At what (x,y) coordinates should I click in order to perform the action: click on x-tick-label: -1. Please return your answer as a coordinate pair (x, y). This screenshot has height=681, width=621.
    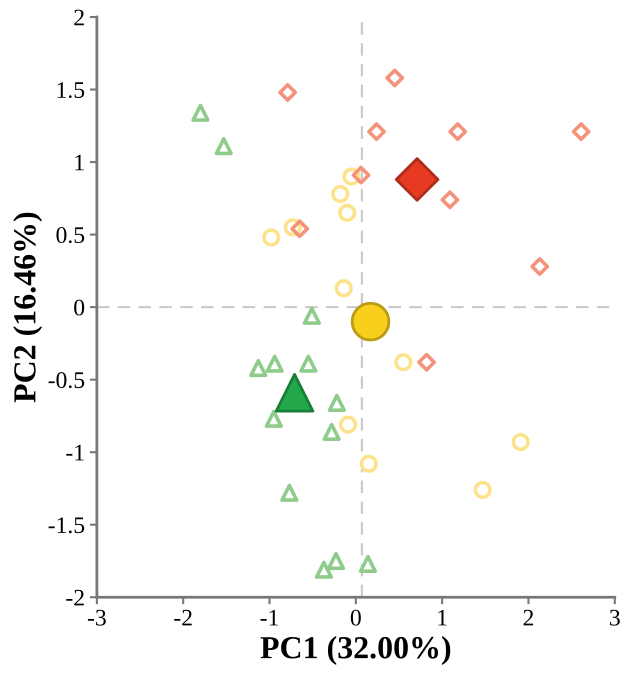
    Looking at the image, I should click on (269, 618).